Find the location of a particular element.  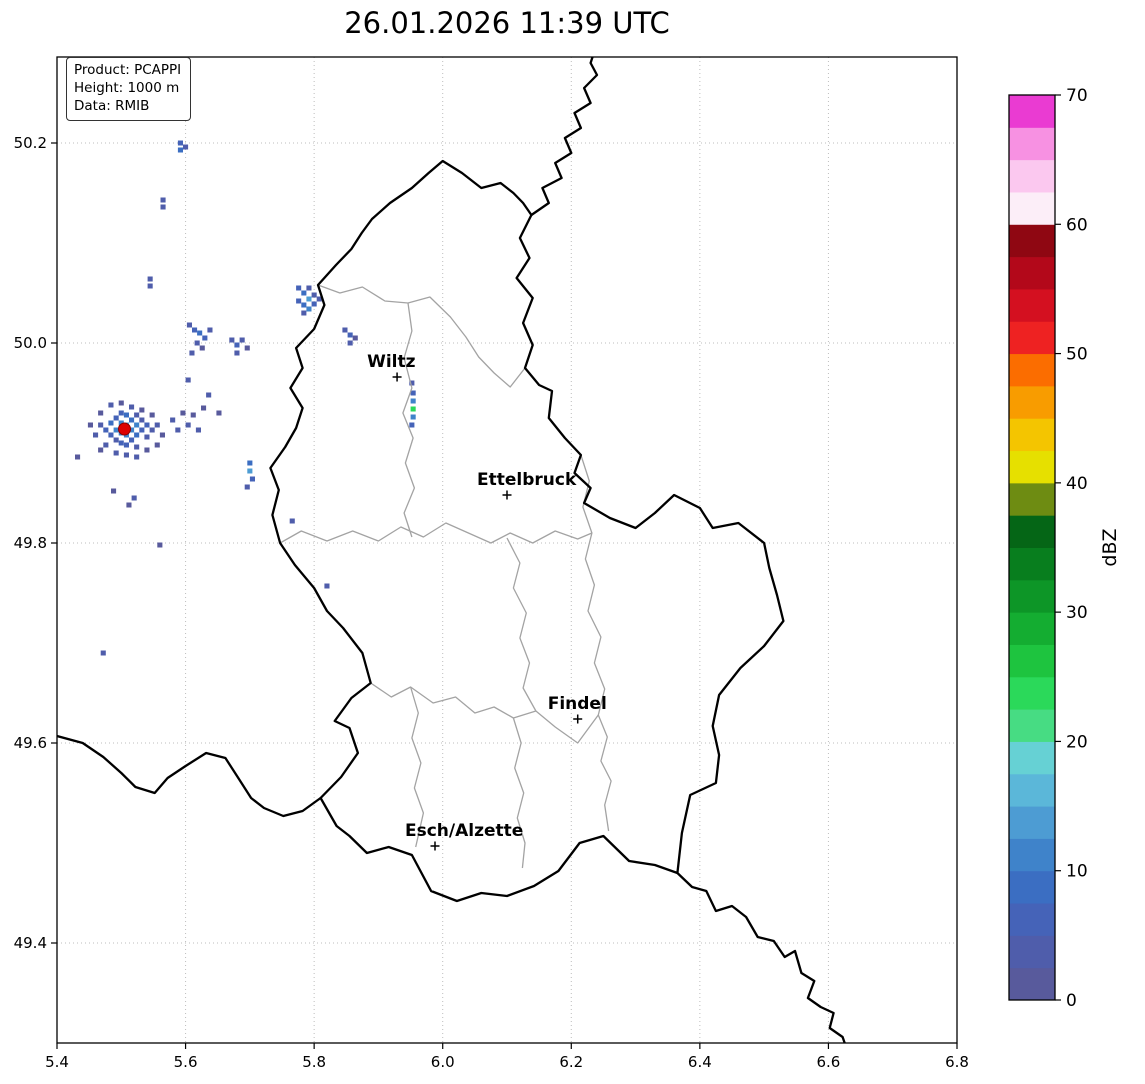

city-findel: Findel is located at coordinates (577, 709).